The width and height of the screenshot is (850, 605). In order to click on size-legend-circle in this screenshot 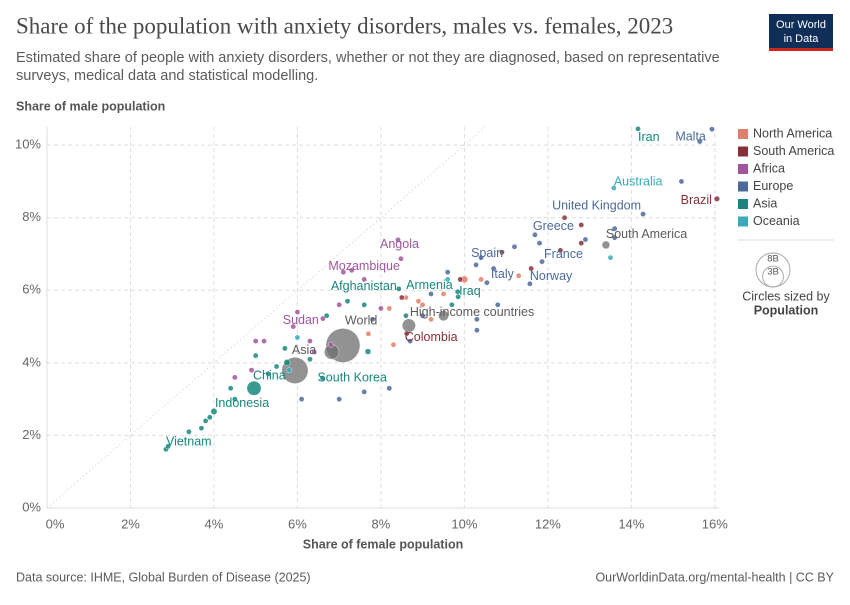, I will do `click(773, 276)`.